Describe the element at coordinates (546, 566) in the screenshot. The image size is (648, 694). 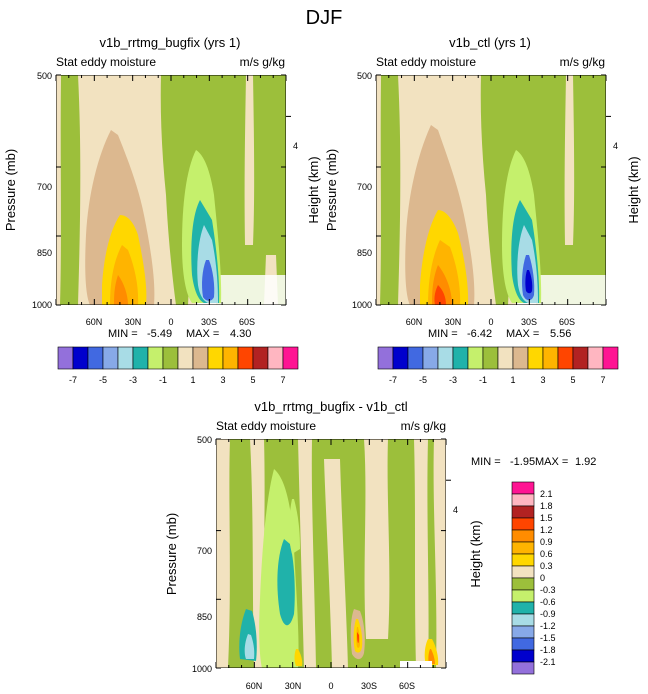
I see `colorbar-label: 0.3` at that location.